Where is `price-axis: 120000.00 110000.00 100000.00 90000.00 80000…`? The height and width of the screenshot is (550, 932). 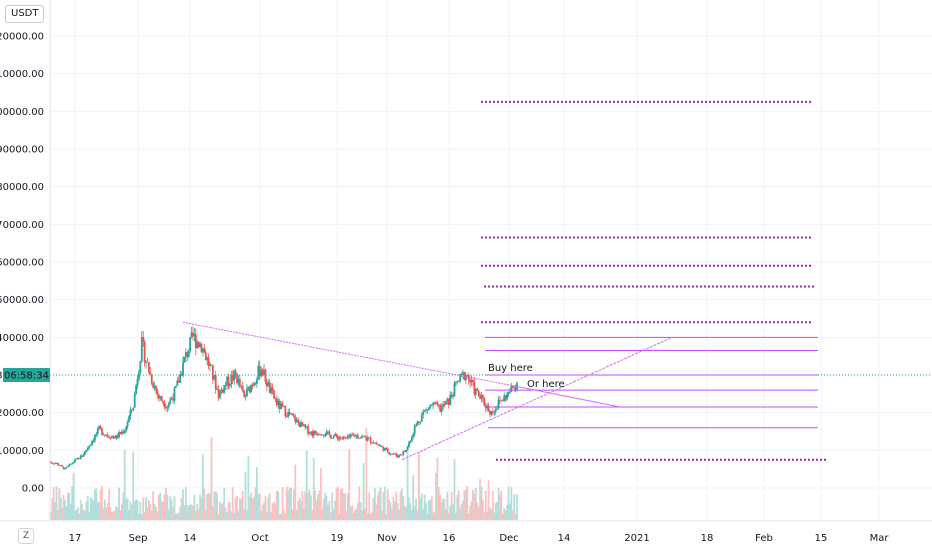
price-axis: 120000.00 110000.00 100000.00 90000.00 80000… is located at coordinates (25, 260).